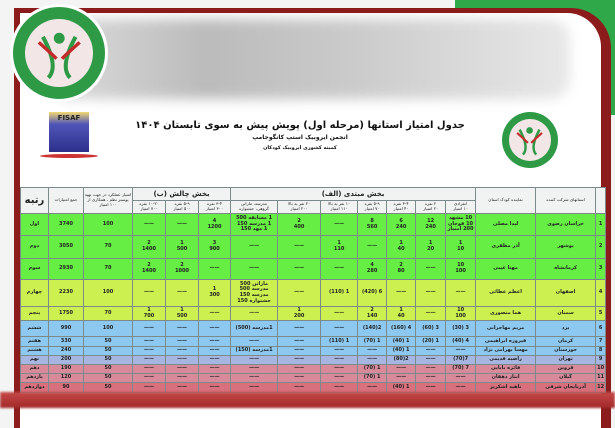 The width and height of the screenshot is (615, 428). I want to click on cell-a-0: 7(70), so click(461, 360).